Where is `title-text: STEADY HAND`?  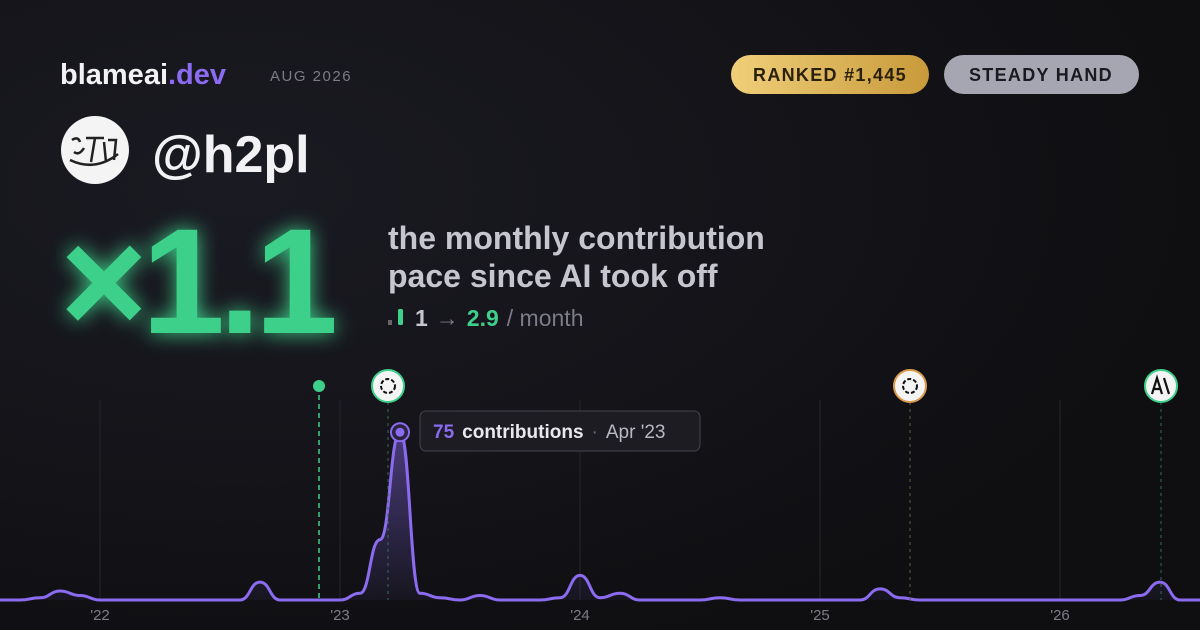
title-text: STEADY HAND is located at coordinates (1041, 75).